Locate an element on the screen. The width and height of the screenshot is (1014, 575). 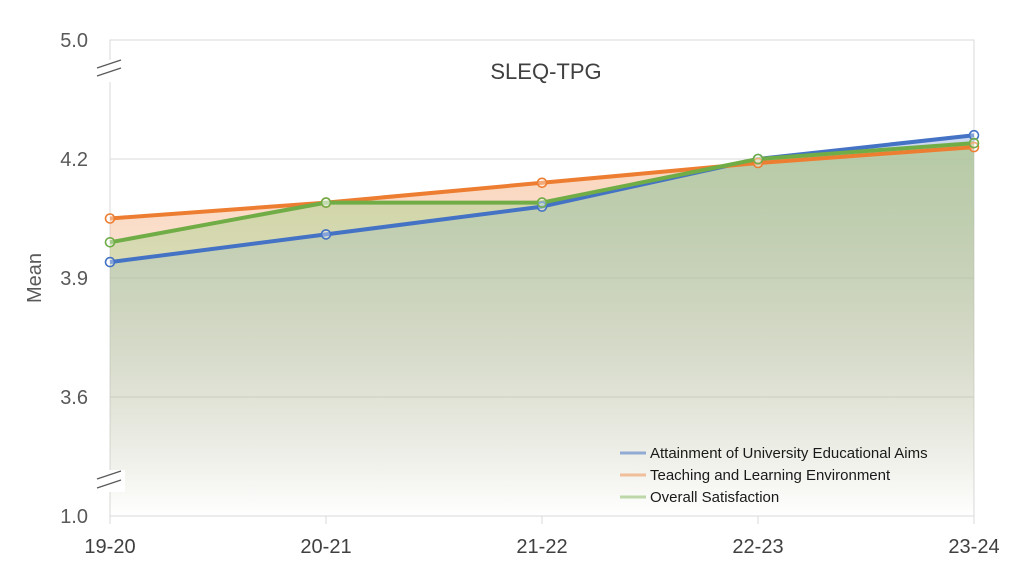
axis-break-gap-top is located at coordinates (110, 71).